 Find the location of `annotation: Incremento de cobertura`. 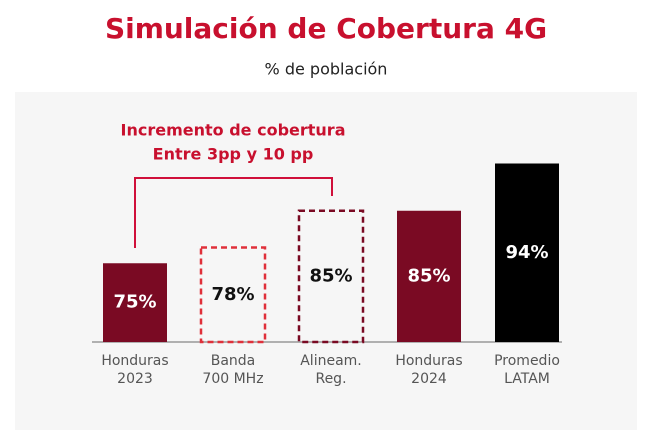

annotation: Incremento de cobertura is located at coordinates (233, 130).